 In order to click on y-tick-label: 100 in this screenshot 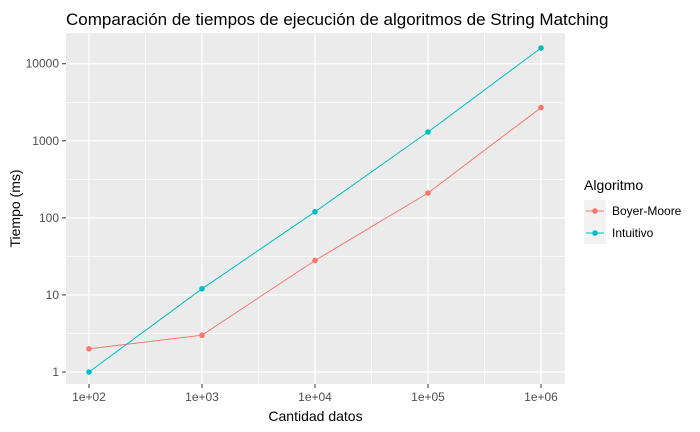, I will do `click(49, 218)`.